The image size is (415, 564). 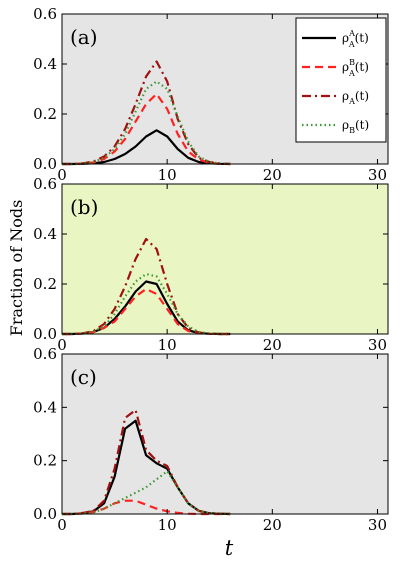 What do you see at coordinates (83, 377) in the screenshot?
I see `panel-label: (c)` at bounding box center [83, 377].